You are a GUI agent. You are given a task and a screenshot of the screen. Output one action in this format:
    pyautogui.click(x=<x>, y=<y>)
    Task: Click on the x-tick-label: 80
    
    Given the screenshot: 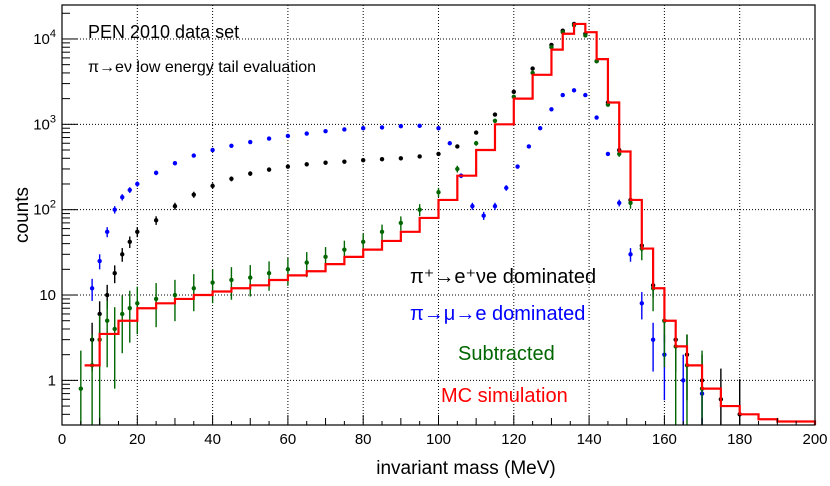 What is the action you would take?
    pyautogui.click(x=363, y=439)
    